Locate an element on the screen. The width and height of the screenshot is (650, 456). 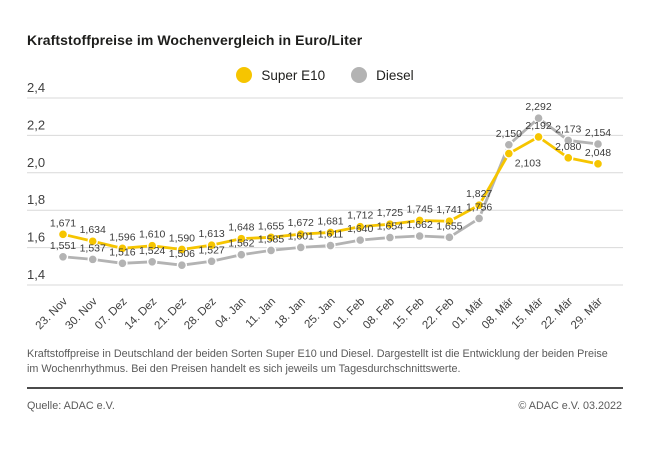
svg-text: 01. Feb is located at coordinates (349, 314).